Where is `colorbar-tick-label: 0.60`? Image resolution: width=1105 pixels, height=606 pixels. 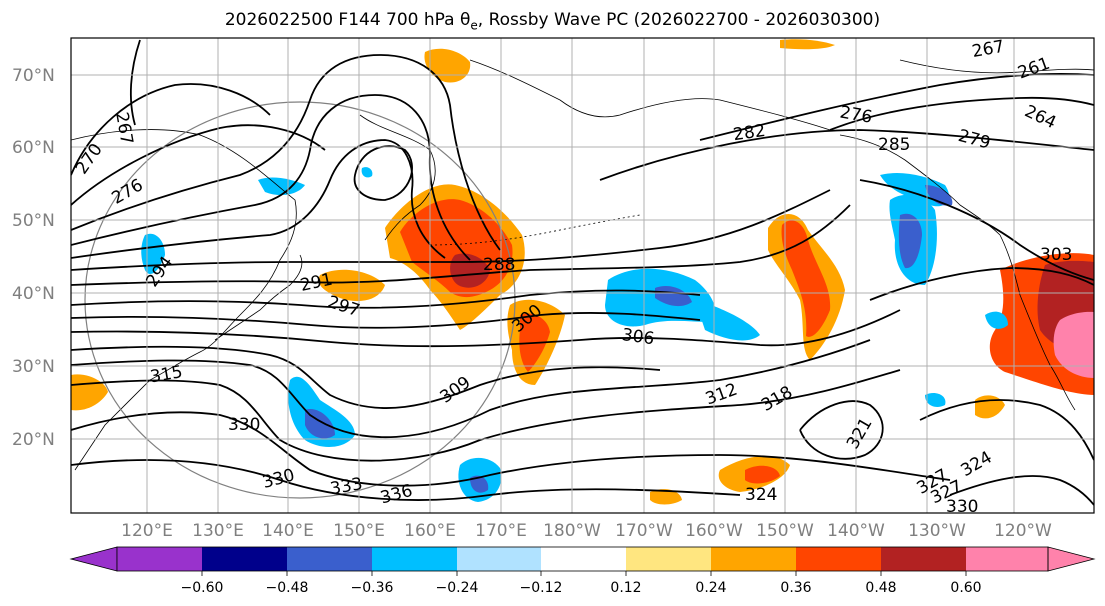 colorbar-tick-label: 0.60 is located at coordinates (965, 588).